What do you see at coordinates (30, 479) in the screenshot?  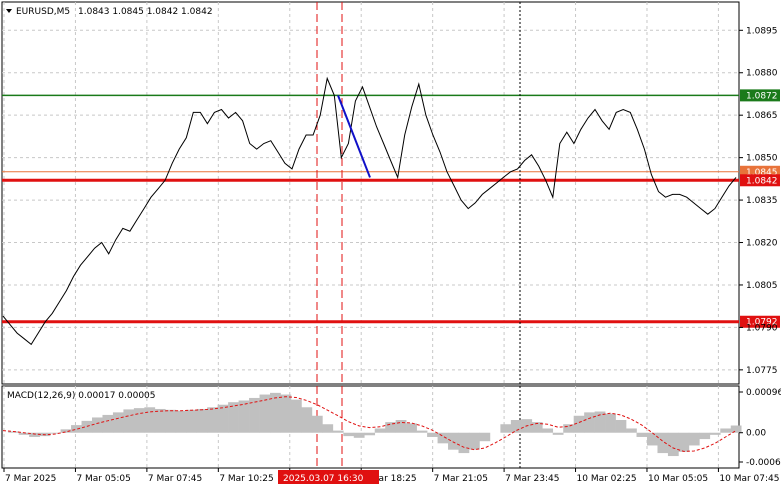 I see `x-tick-label: 7 Mar 2025` at bounding box center [30, 479].